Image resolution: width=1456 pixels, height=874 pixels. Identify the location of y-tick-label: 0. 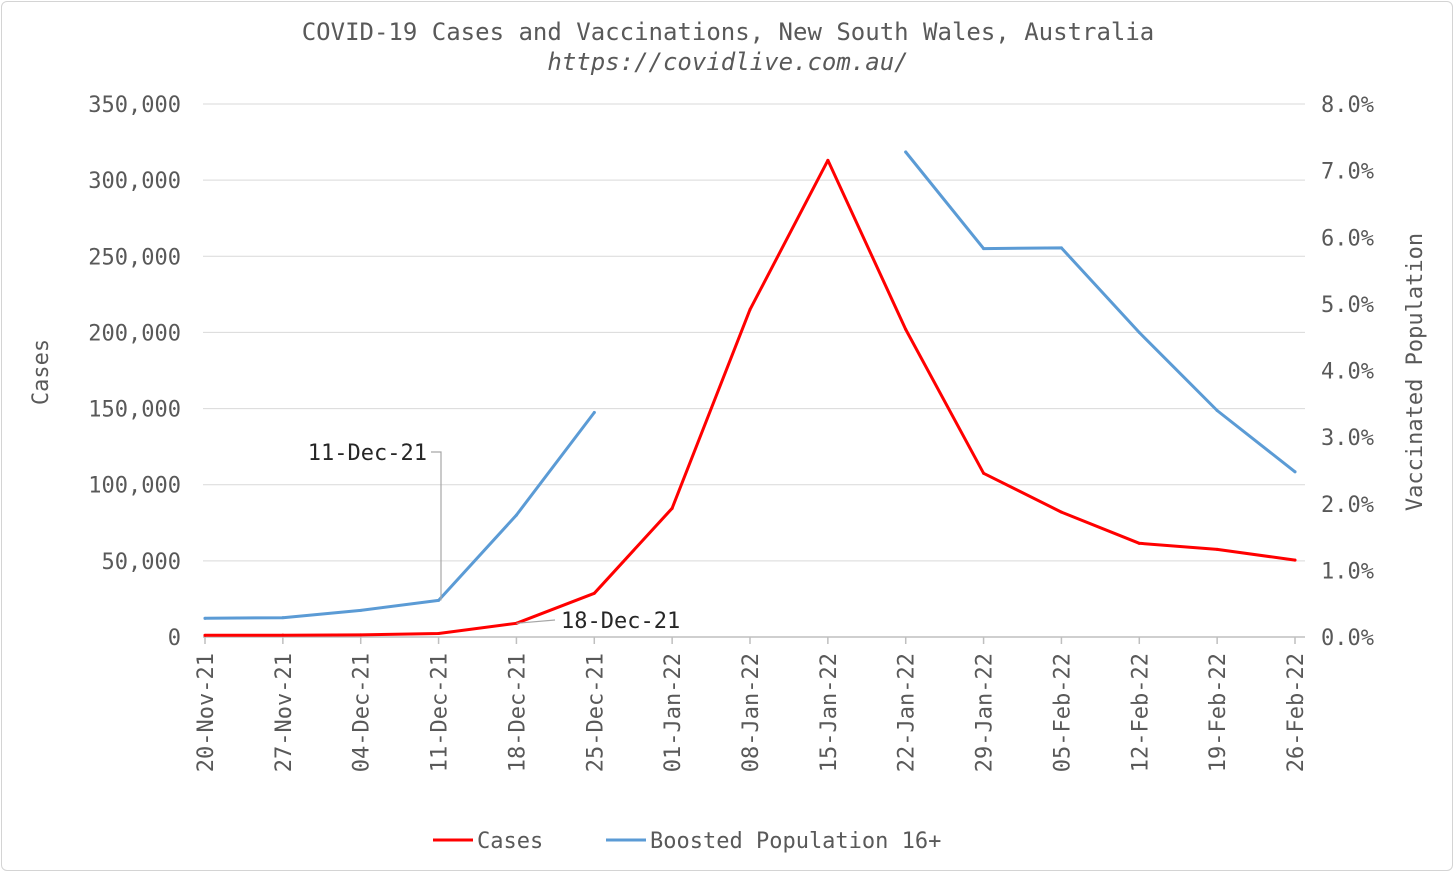
(174, 638).